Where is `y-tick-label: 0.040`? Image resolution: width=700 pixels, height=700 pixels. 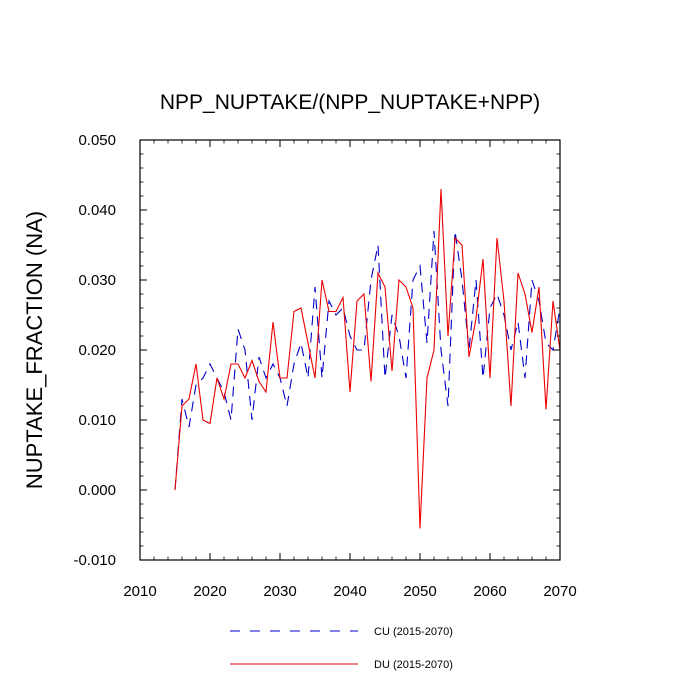
y-tick-label: 0.040 is located at coordinates (97, 210).